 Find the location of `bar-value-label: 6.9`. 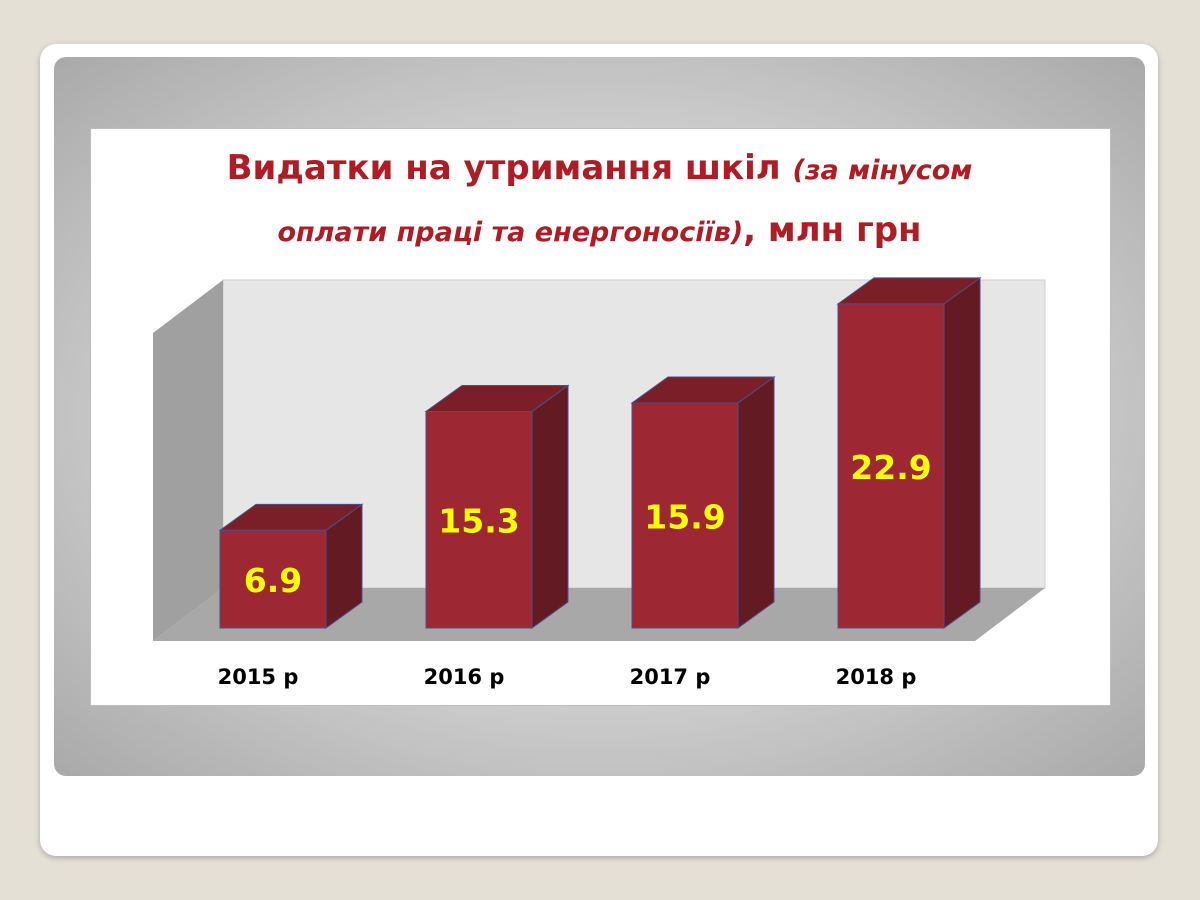

bar-value-label: 6.9 is located at coordinates (273, 580).